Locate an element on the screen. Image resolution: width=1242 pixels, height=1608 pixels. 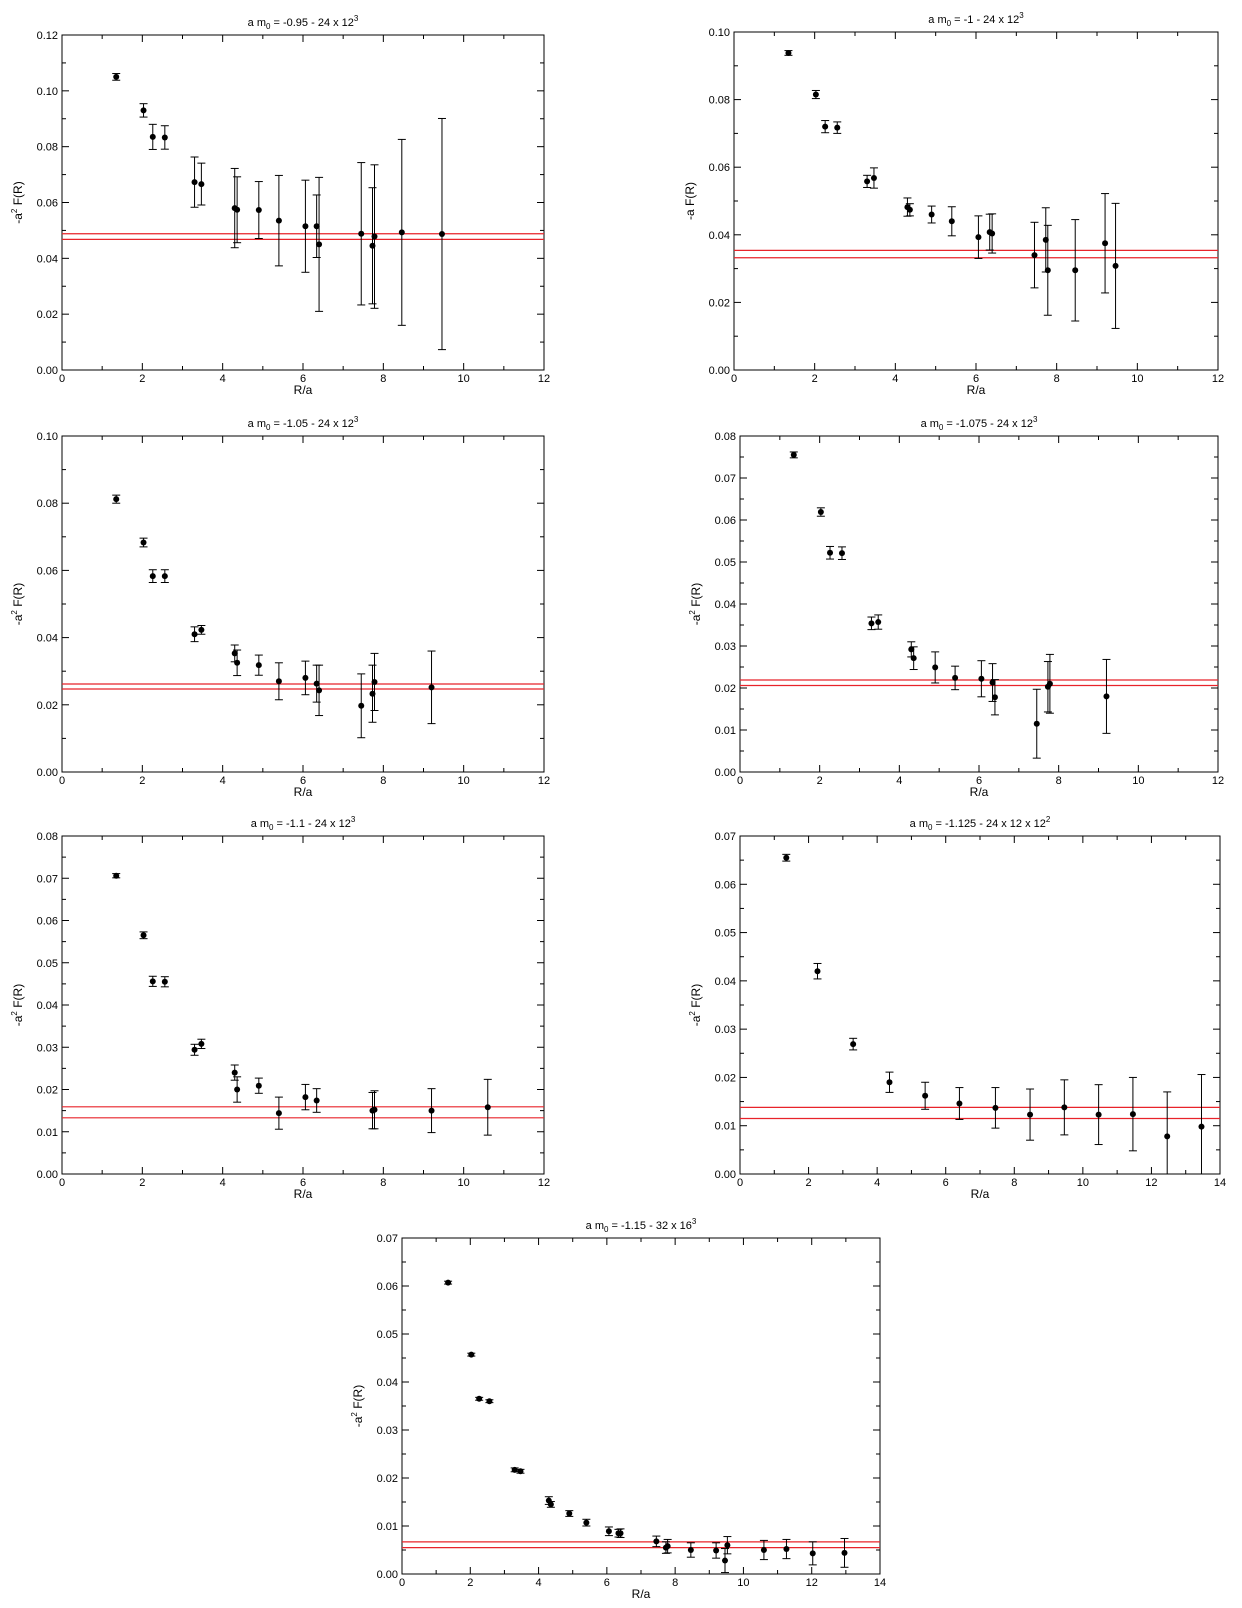
y-axis-label: -a2 F(R) is located at coordinates (695, 604).